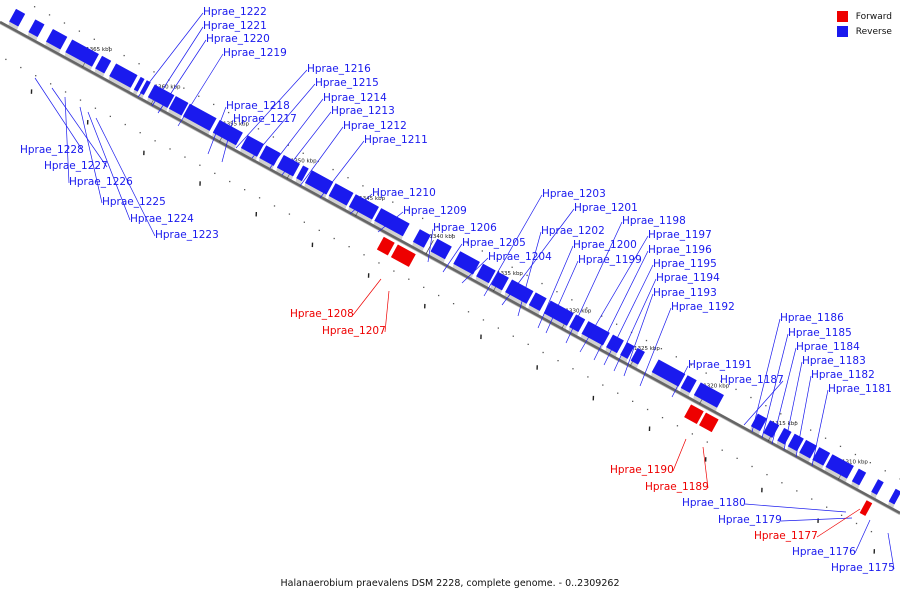 Image resolution: width=900 pixels, height=600 pixels. Describe the element at coordinates (688, 278) in the screenshot. I see `gene-label: Hprae_1194` at that location.